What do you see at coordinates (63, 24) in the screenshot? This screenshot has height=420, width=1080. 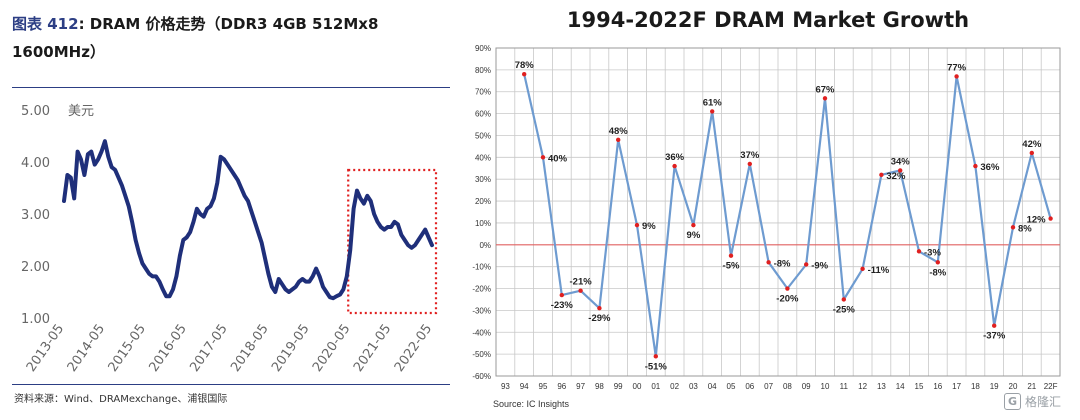 I see `figure-number: 412` at bounding box center [63, 24].